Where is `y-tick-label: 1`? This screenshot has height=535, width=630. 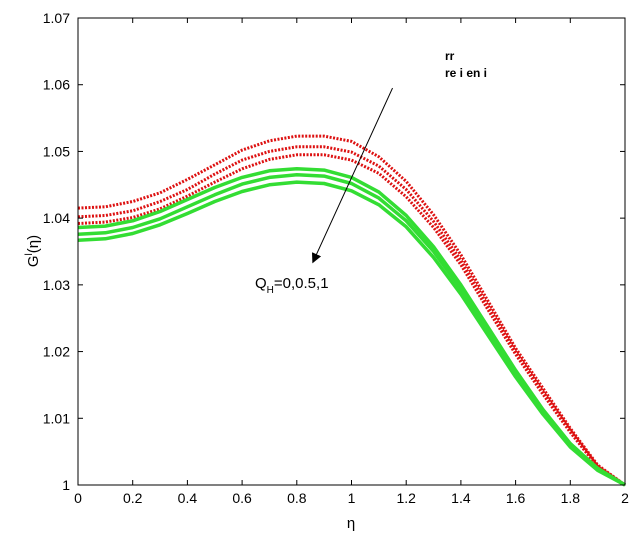 y-tick-label: 1 is located at coordinates (66, 485).